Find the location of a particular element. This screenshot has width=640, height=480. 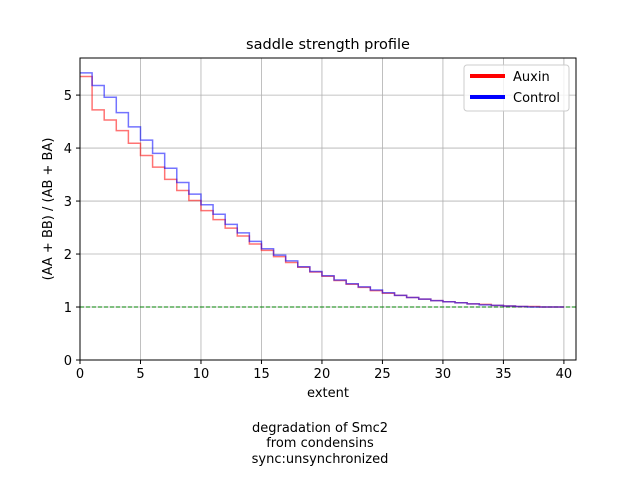

y-axis-label: (AA + BB) / (AB + BA) is located at coordinates (48, 209).